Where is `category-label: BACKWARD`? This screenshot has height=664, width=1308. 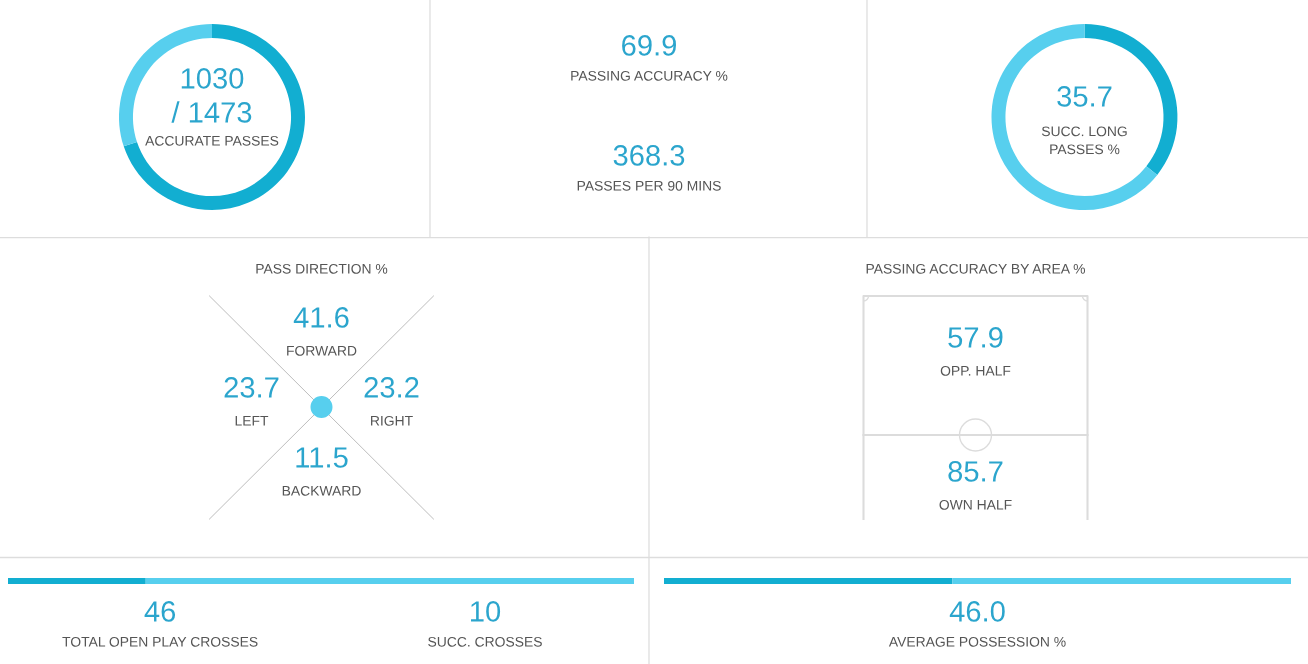 category-label: BACKWARD is located at coordinates (321, 490).